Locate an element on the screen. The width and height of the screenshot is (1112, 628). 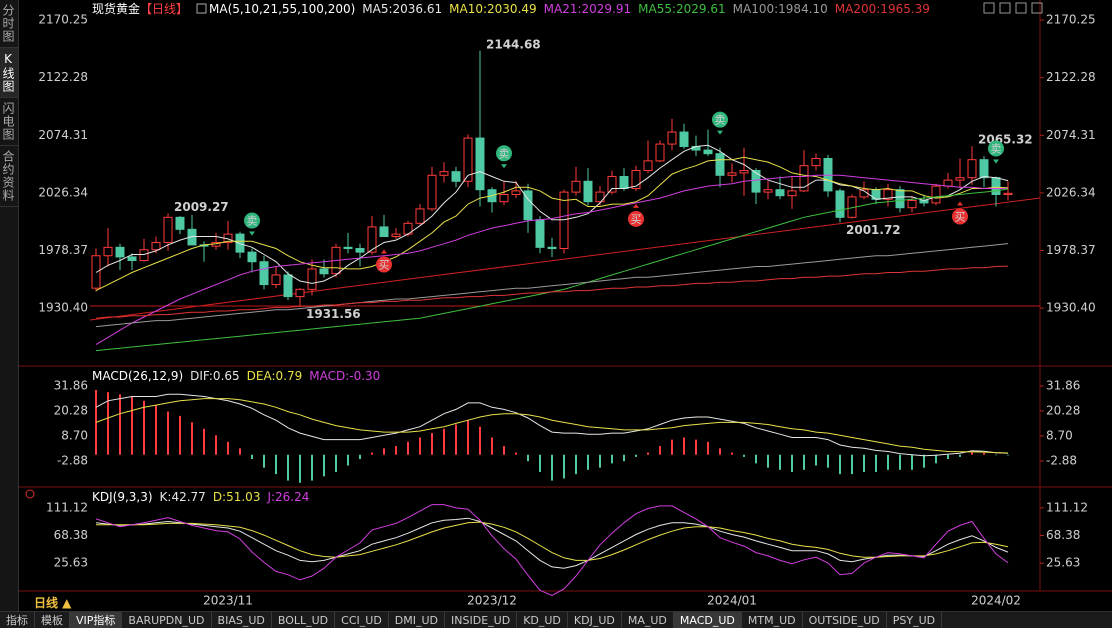
panel-title: MACD(26,12,9) is located at coordinates (138, 376).